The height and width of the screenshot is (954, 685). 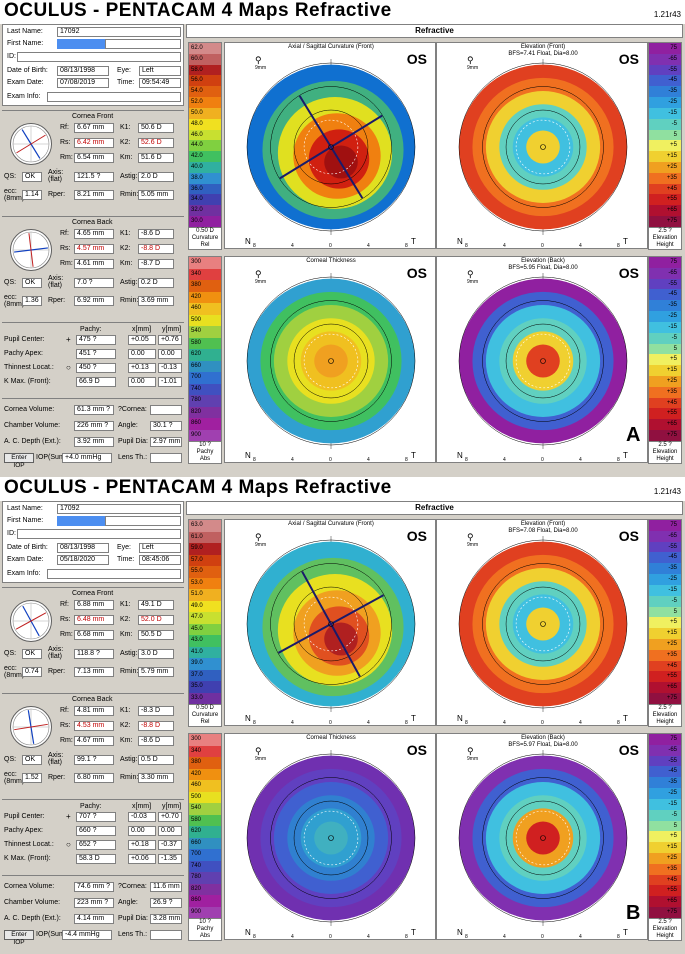 I want to click on id-label: ID:, so click(x=11, y=533).